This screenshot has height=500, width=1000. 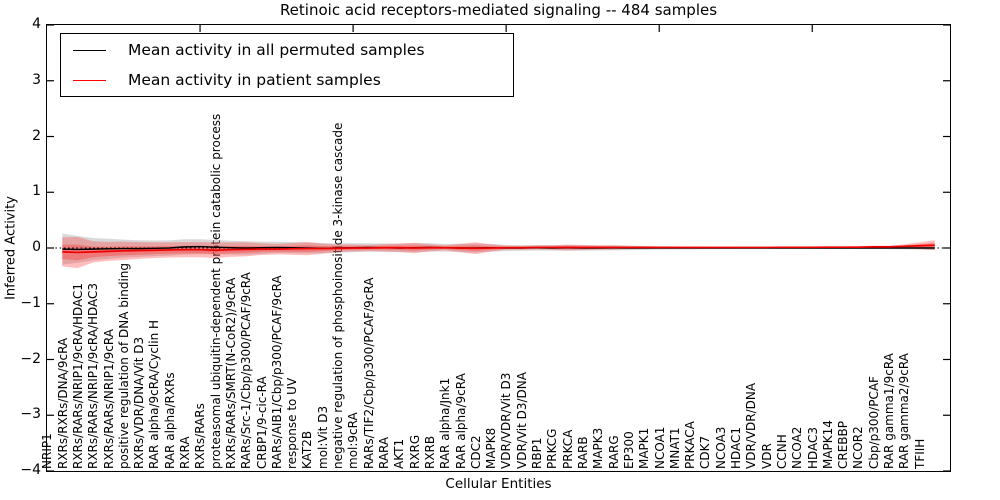 I want to click on y-tick-label: 2, so click(x=36, y=135).